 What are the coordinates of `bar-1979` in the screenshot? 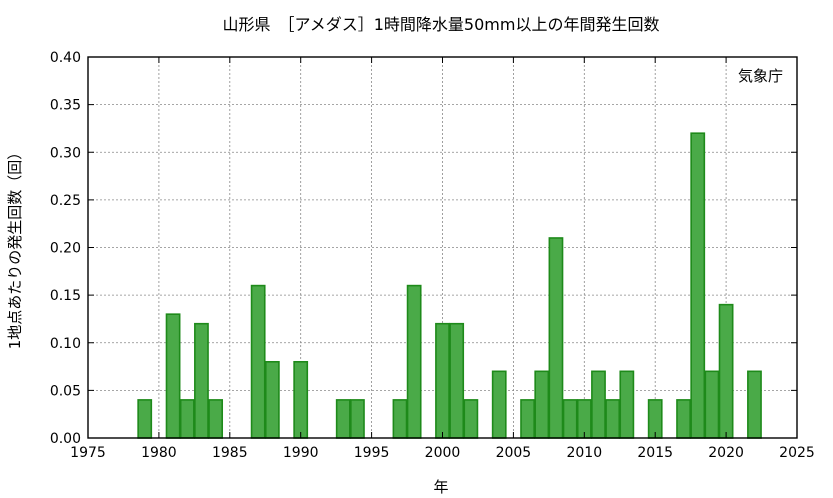 It's located at (145, 419).